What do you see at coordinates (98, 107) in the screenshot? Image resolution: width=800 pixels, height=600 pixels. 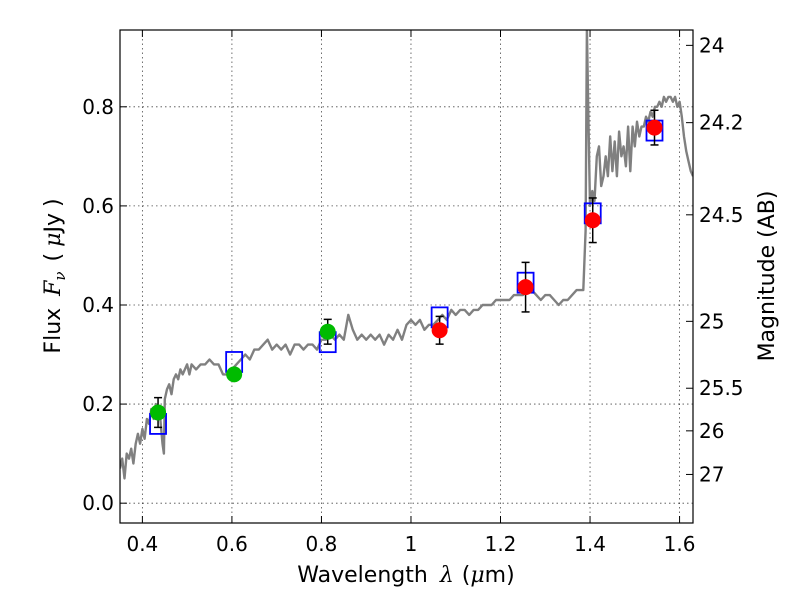 I see `y-tick-label: 0.8` at bounding box center [98, 107].